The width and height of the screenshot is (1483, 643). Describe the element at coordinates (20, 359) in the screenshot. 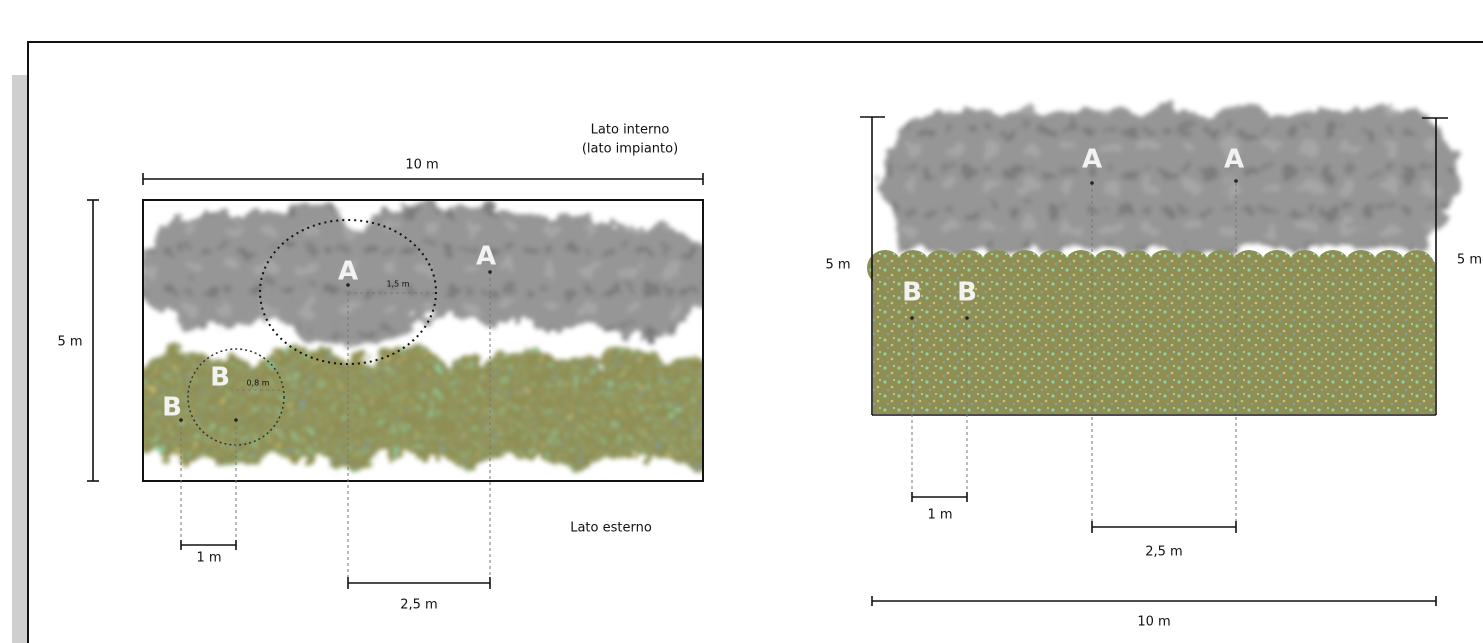

I see `side-bar` at that location.